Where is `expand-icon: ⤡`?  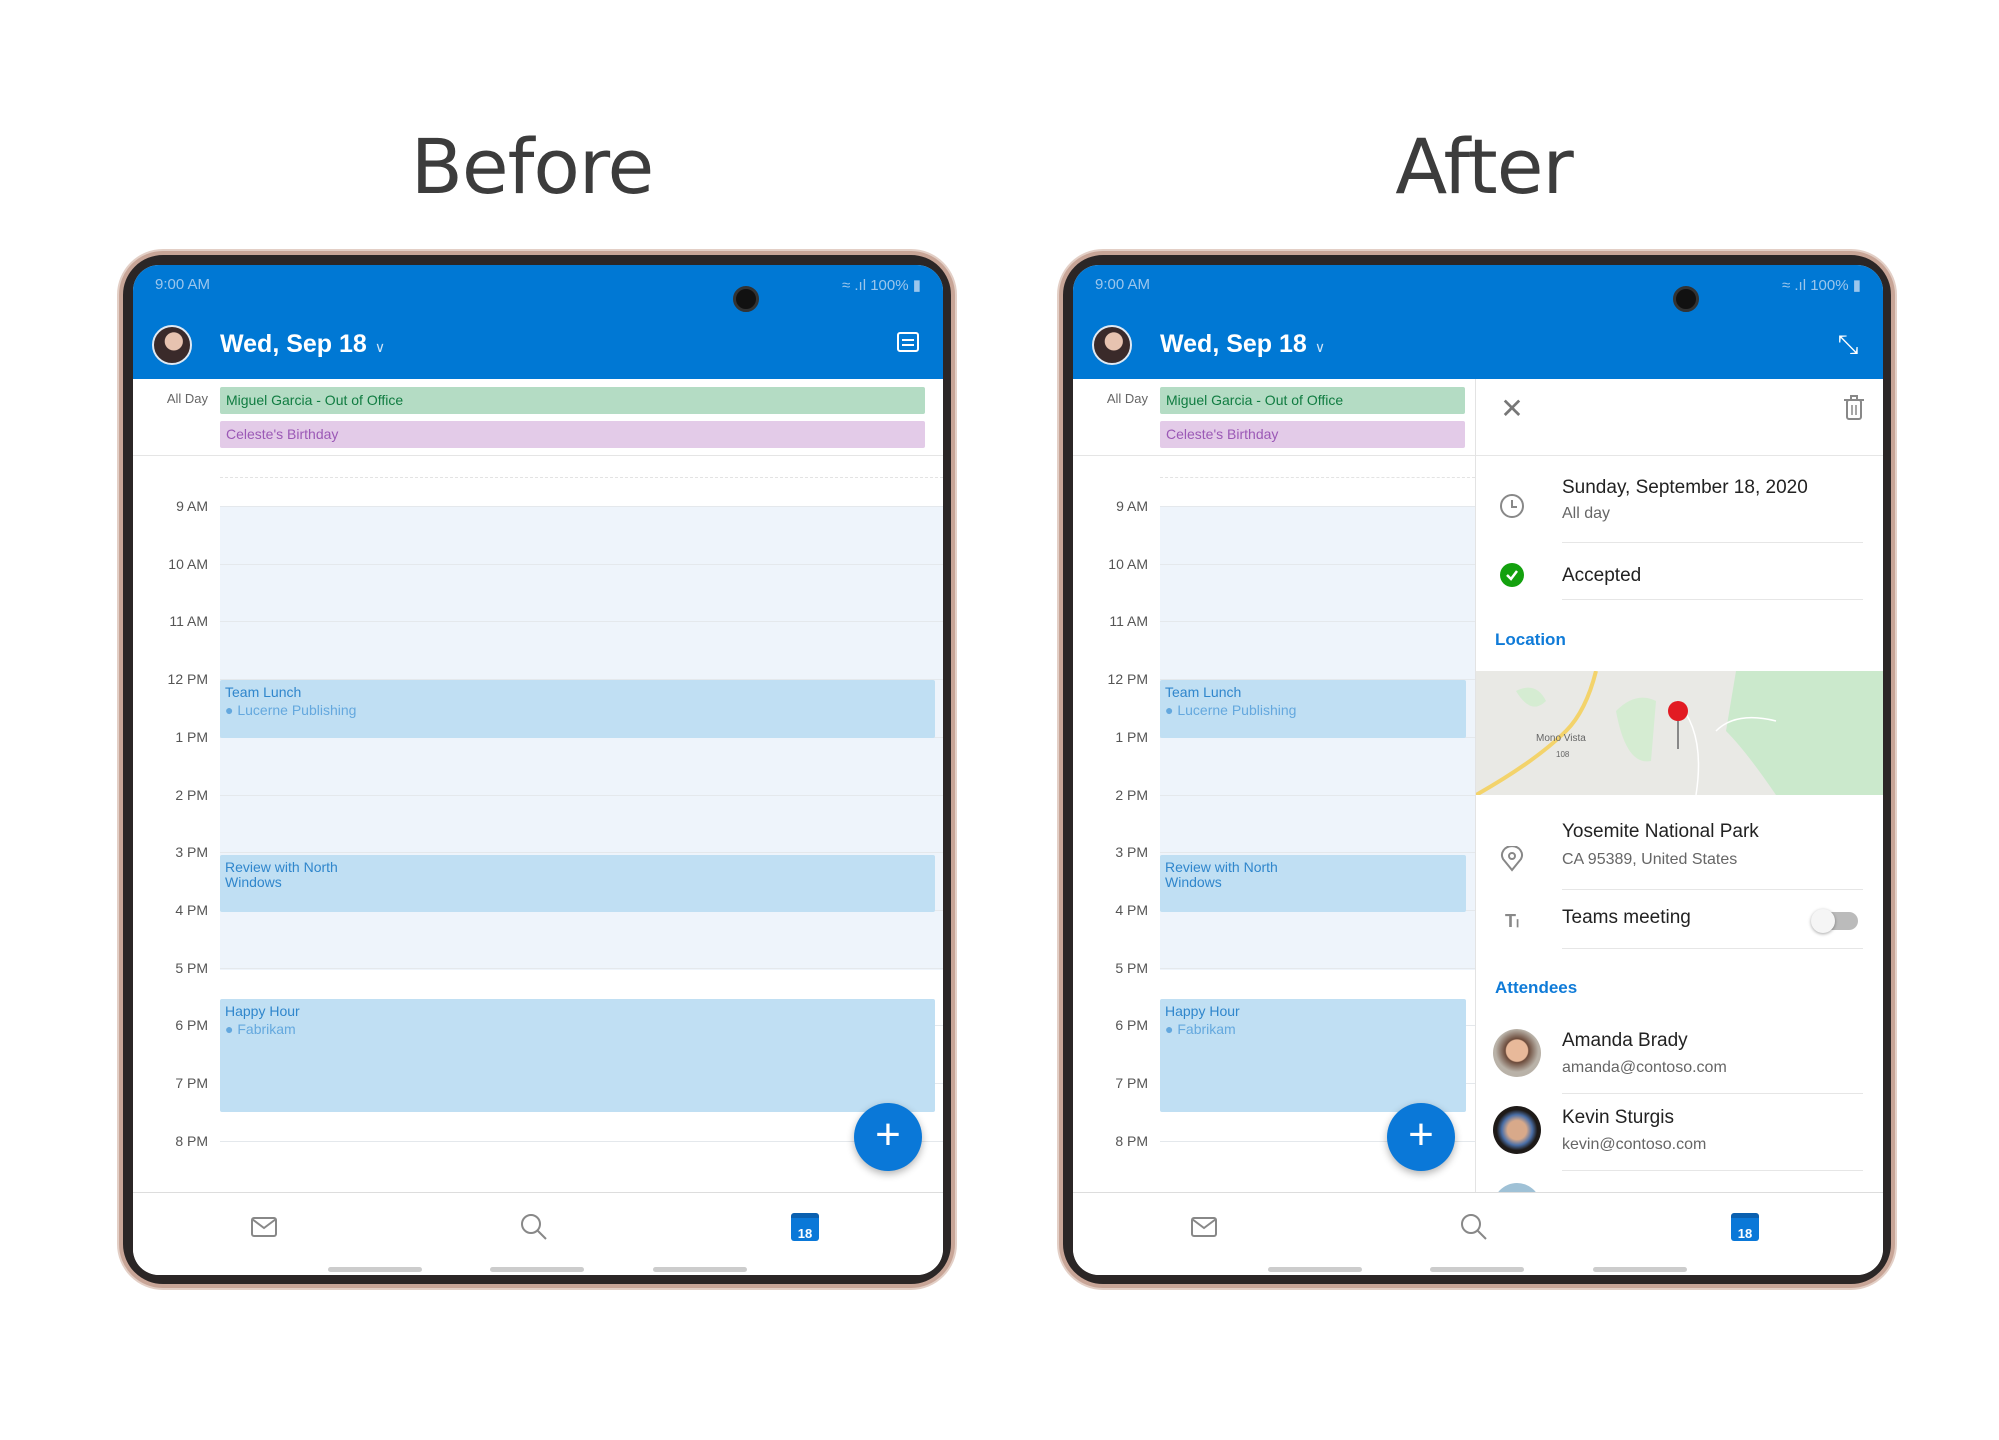
expand-icon: ⤡ is located at coordinates (1848, 344).